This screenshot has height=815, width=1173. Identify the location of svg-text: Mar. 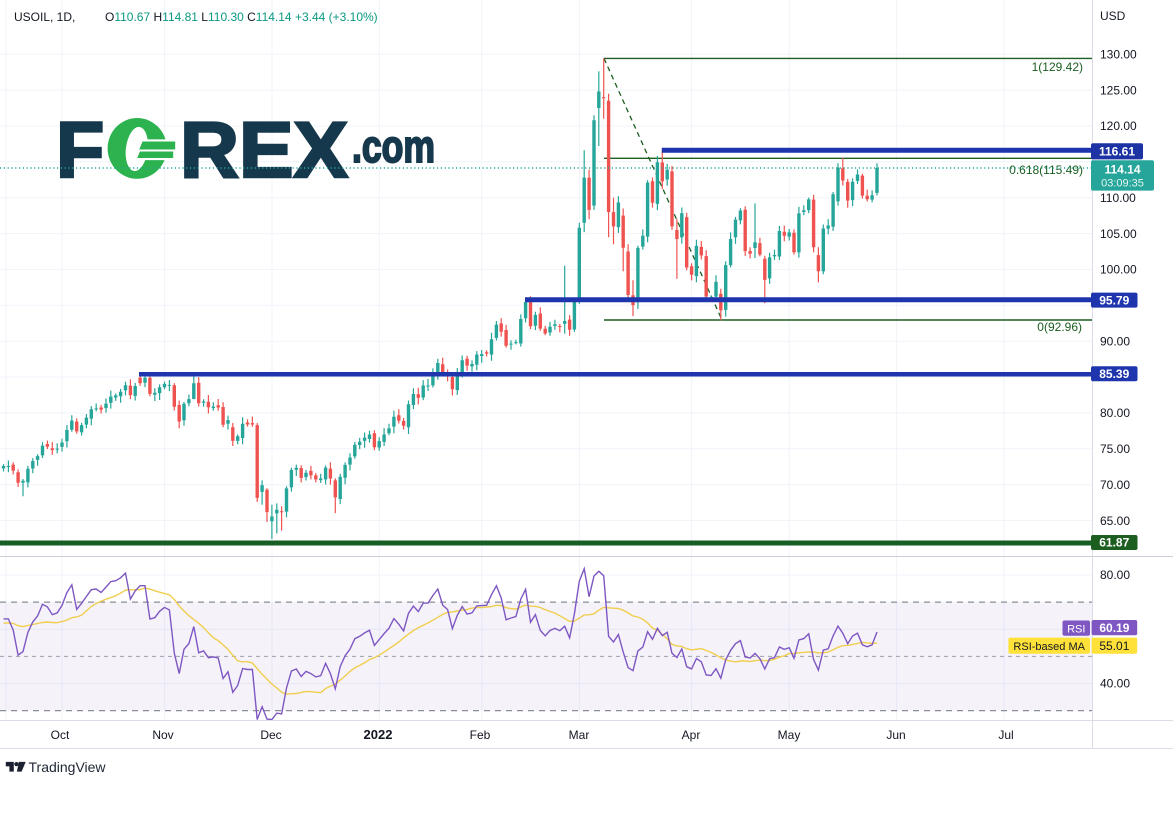
(579, 735).